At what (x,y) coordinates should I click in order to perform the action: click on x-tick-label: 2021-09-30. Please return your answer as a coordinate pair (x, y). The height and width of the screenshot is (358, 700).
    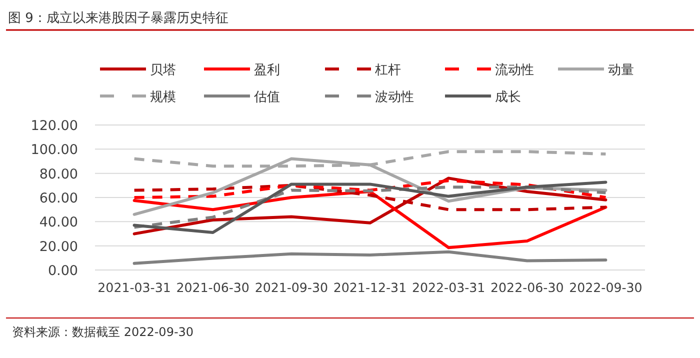
    Looking at the image, I should click on (291, 287).